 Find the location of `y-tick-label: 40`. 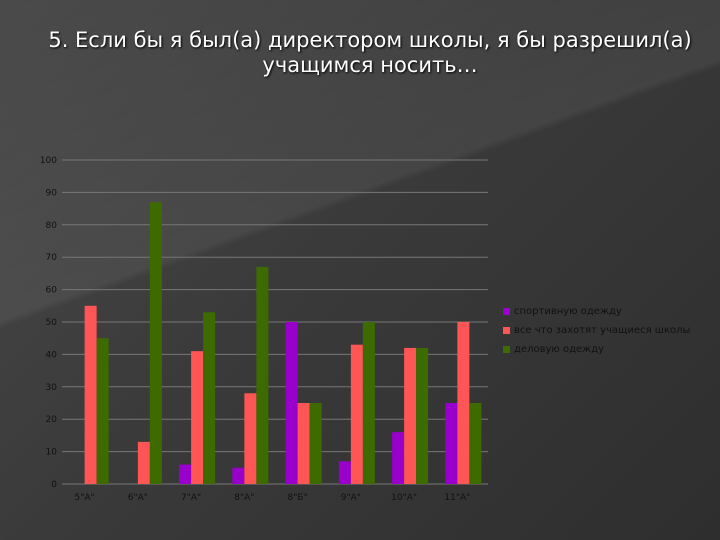

y-tick-label: 40 is located at coordinates (52, 355).